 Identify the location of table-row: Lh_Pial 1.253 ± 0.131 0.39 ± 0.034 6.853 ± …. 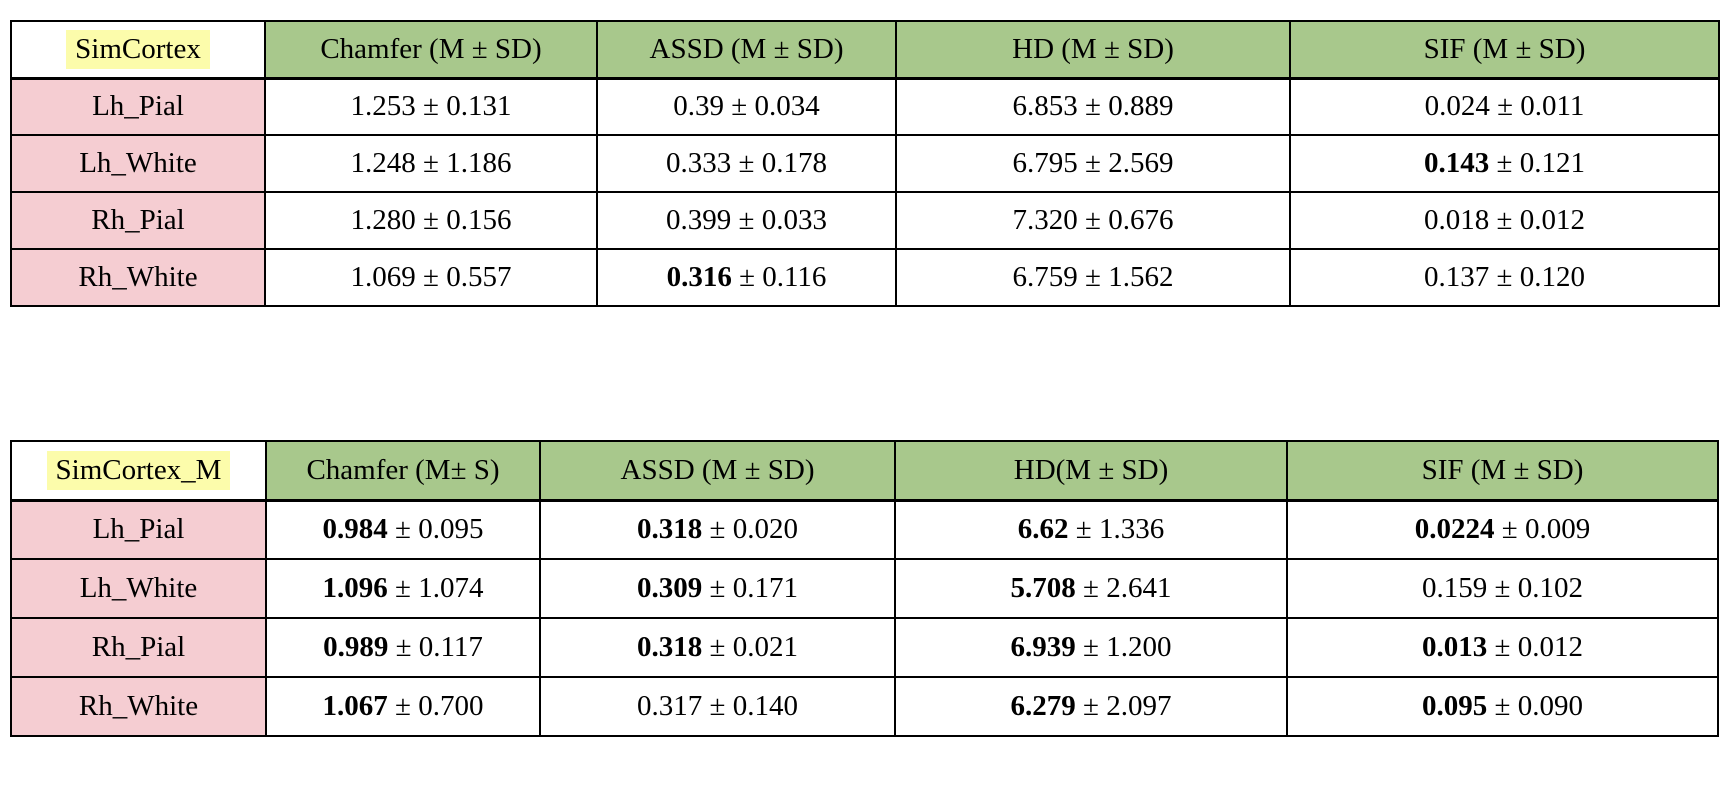
(865, 106).